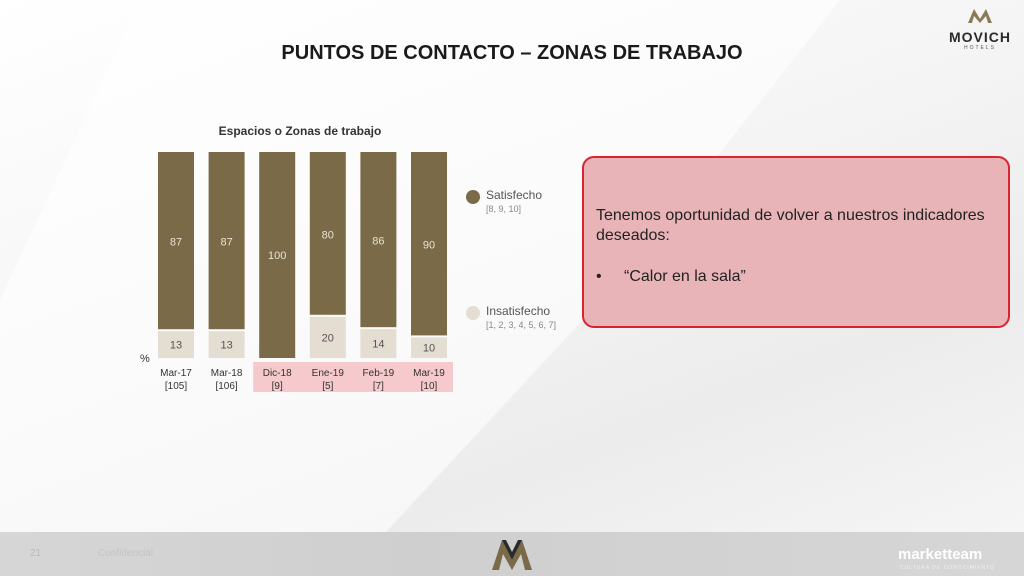  What do you see at coordinates (300, 131) in the screenshot?
I see `chart-title: Espacios o Zonas de trabajo` at bounding box center [300, 131].